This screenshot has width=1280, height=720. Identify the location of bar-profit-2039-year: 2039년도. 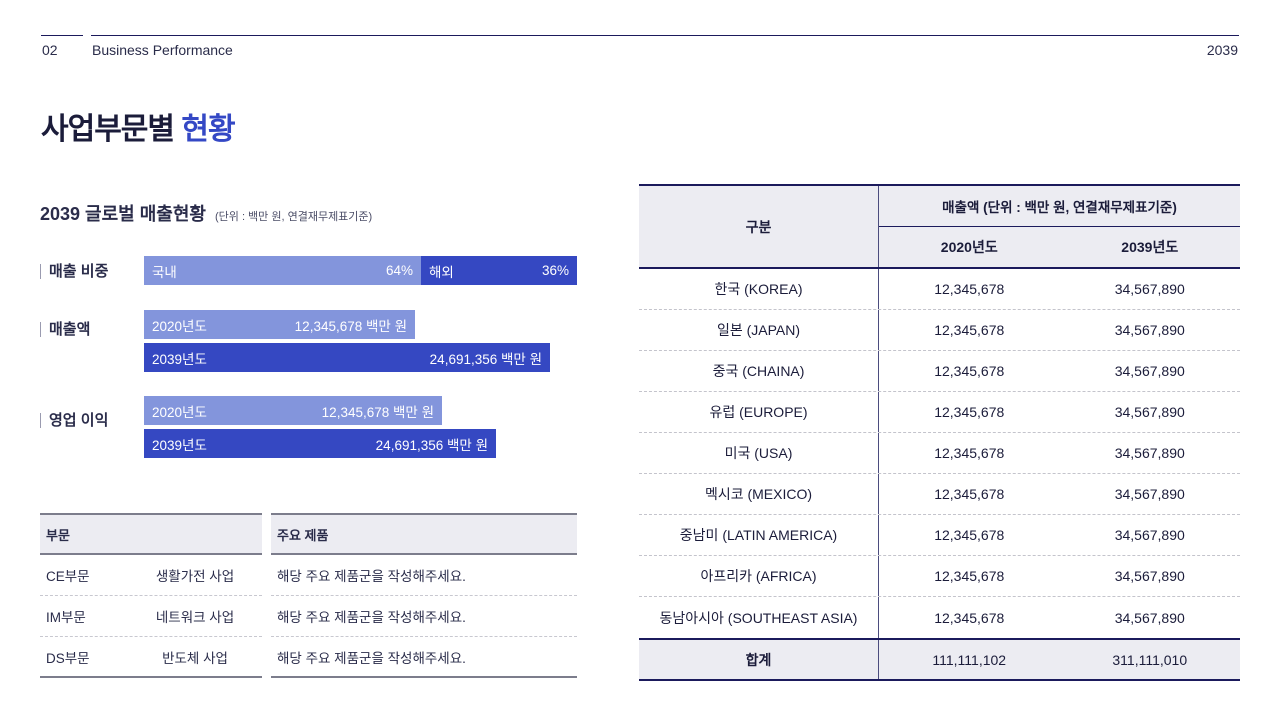
(179, 445).